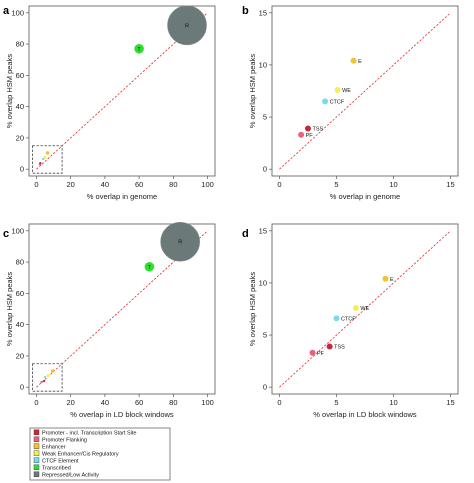 The width and height of the screenshot is (474, 483). Describe the element at coordinates (64, 440) in the screenshot. I see `legend-entry: Promoter Flanking` at that location.